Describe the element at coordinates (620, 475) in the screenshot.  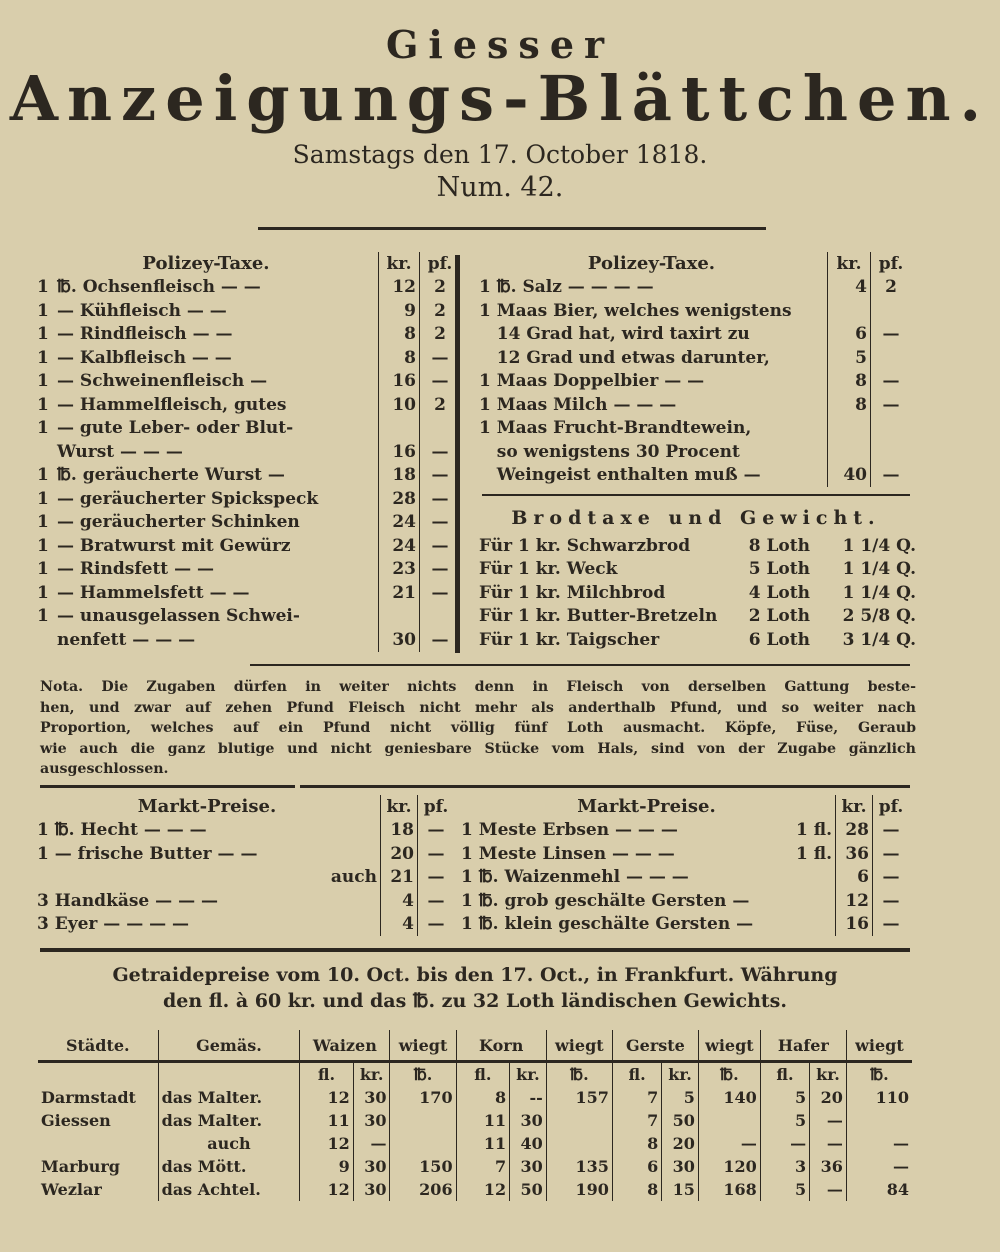
I see `item: Weingeist enthalten muß —` at that location.